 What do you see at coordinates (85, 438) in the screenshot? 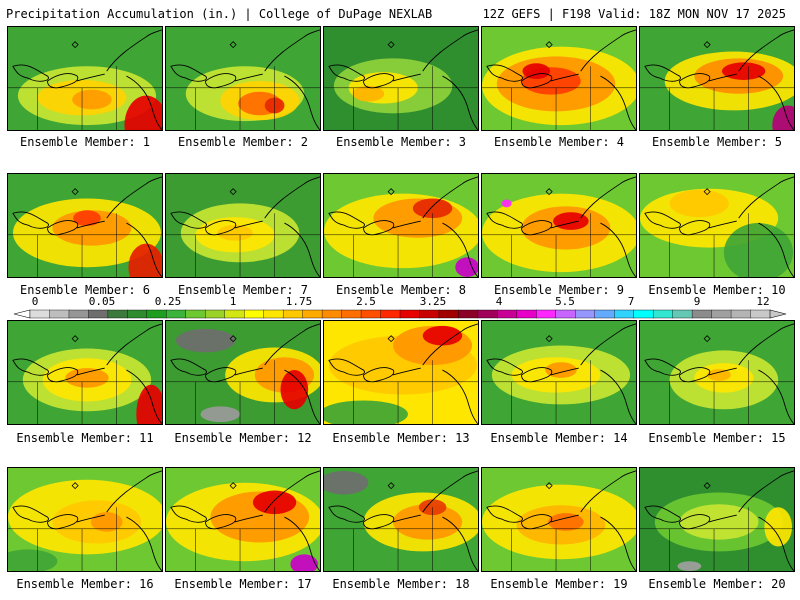
I see `ensemble-member-label: Ensemble Member: 11` at bounding box center [85, 438].